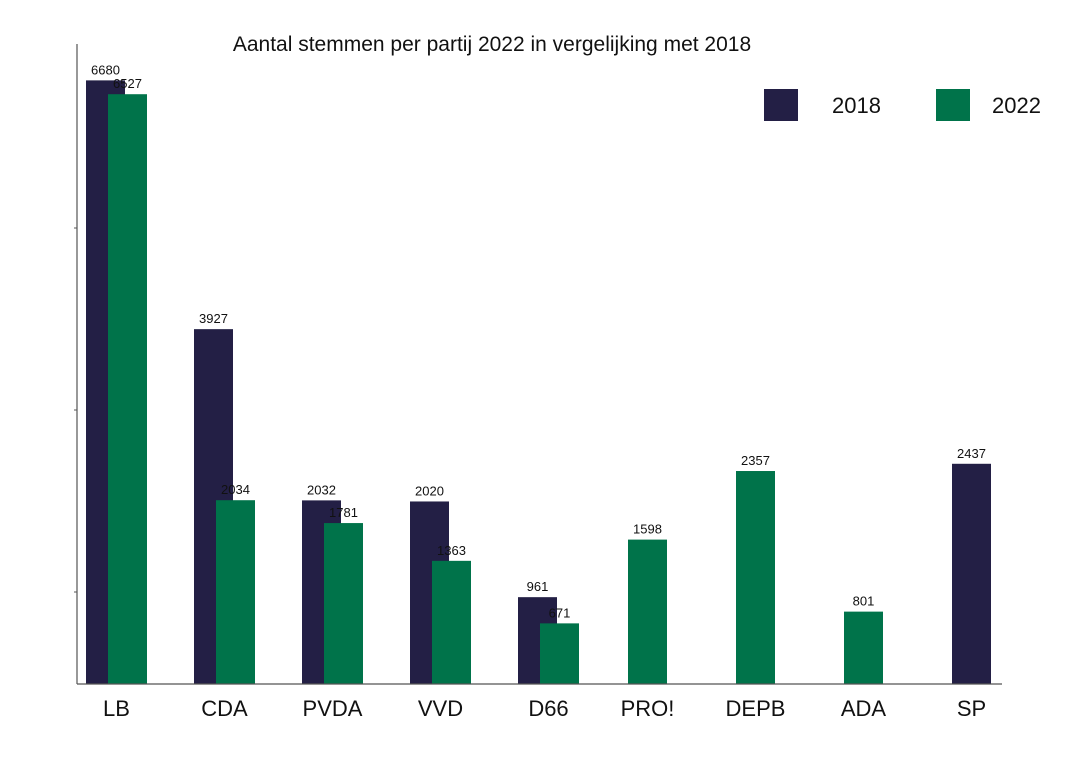 This screenshot has height=758, width=1072. Describe the element at coordinates (647, 529) in the screenshot. I see `value-label-pro-2022: 1598` at that location.